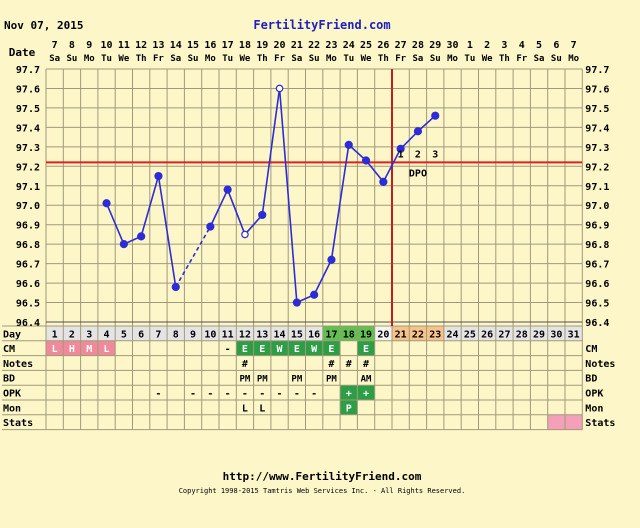 The height and width of the screenshot is (528, 640). I want to click on y-tick-label-right: 97.7, so click(597, 70).